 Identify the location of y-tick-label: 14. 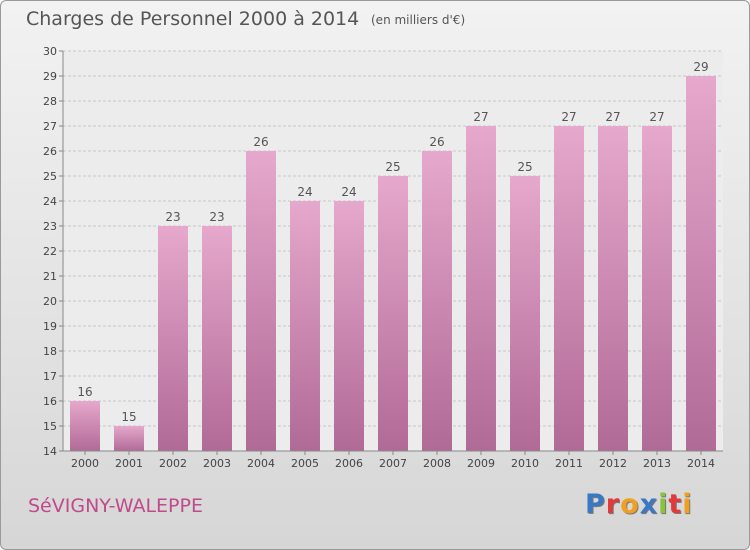
(50, 451).